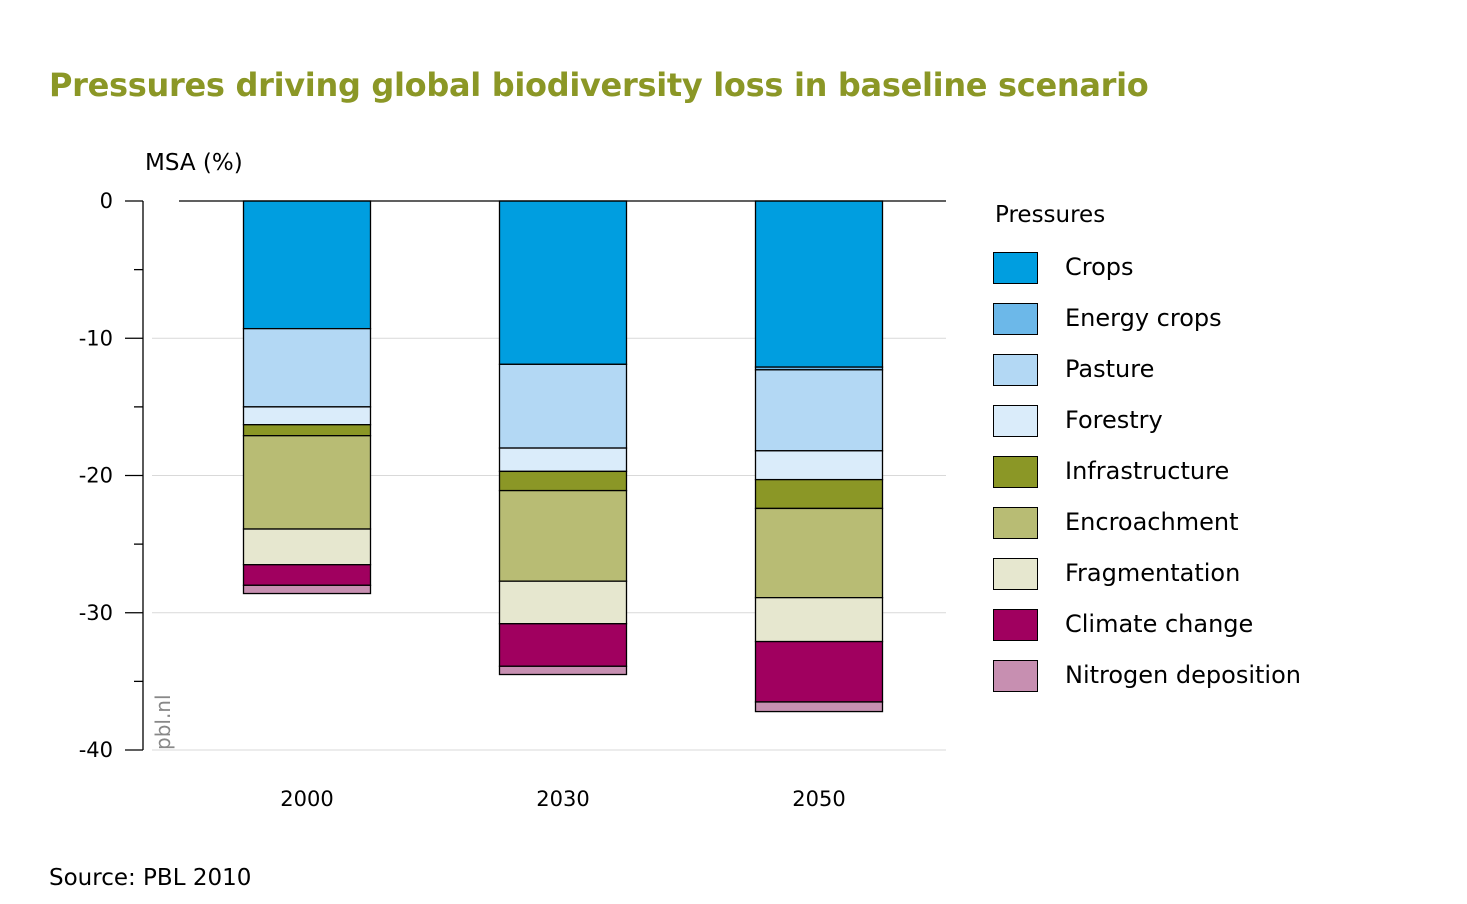 This screenshot has width=1467, height=904. What do you see at coordinates (818, 799) in the screenshot?
I see `x-tick-label: 2050` at bounding box center [818, 799].